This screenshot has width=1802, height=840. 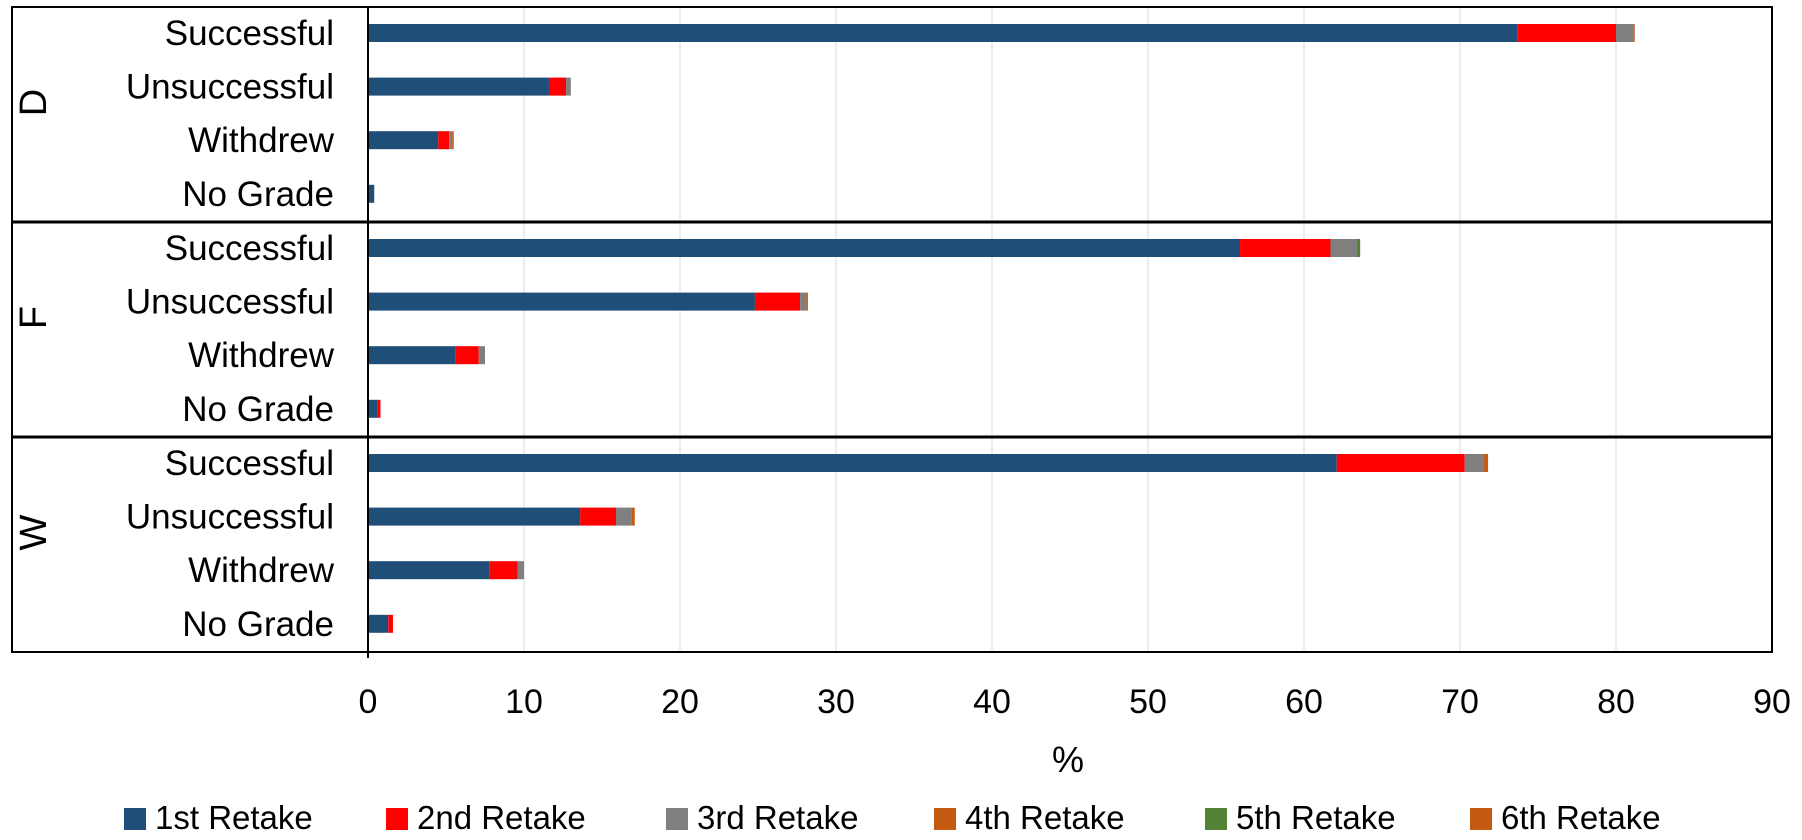 What do you see at coordinates (568, 86) in the screenshot?
I see `bar-d-unsuccessful-3rd-retake` at bounding box center [568, 86].